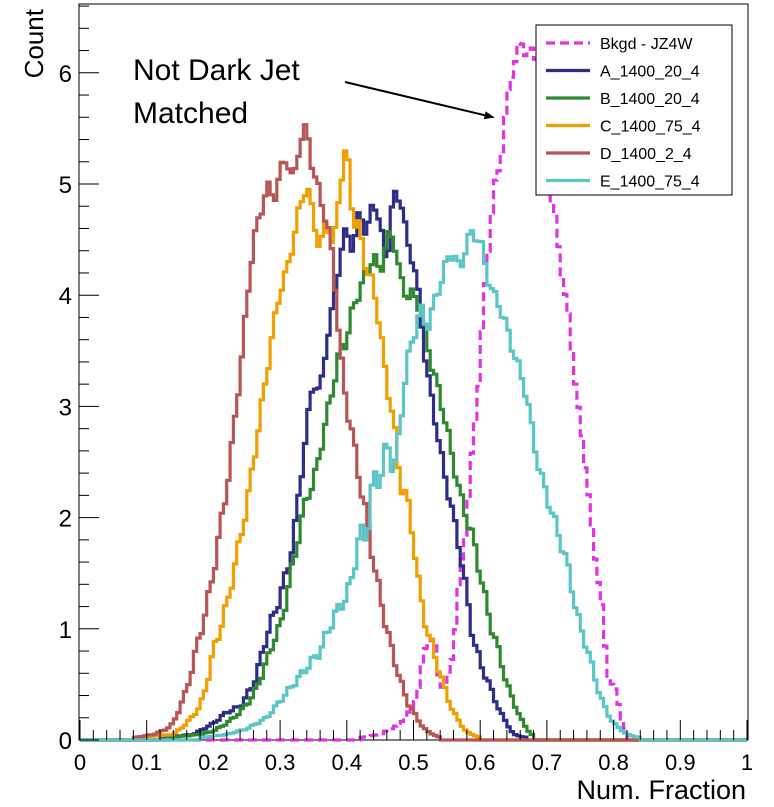 The width and height of the screenshot is (774, 807). Describe the element at coordinates (646, 44) in the screenshot. I see `legend-entry-label: Bkgd - JZ4W` at that location.